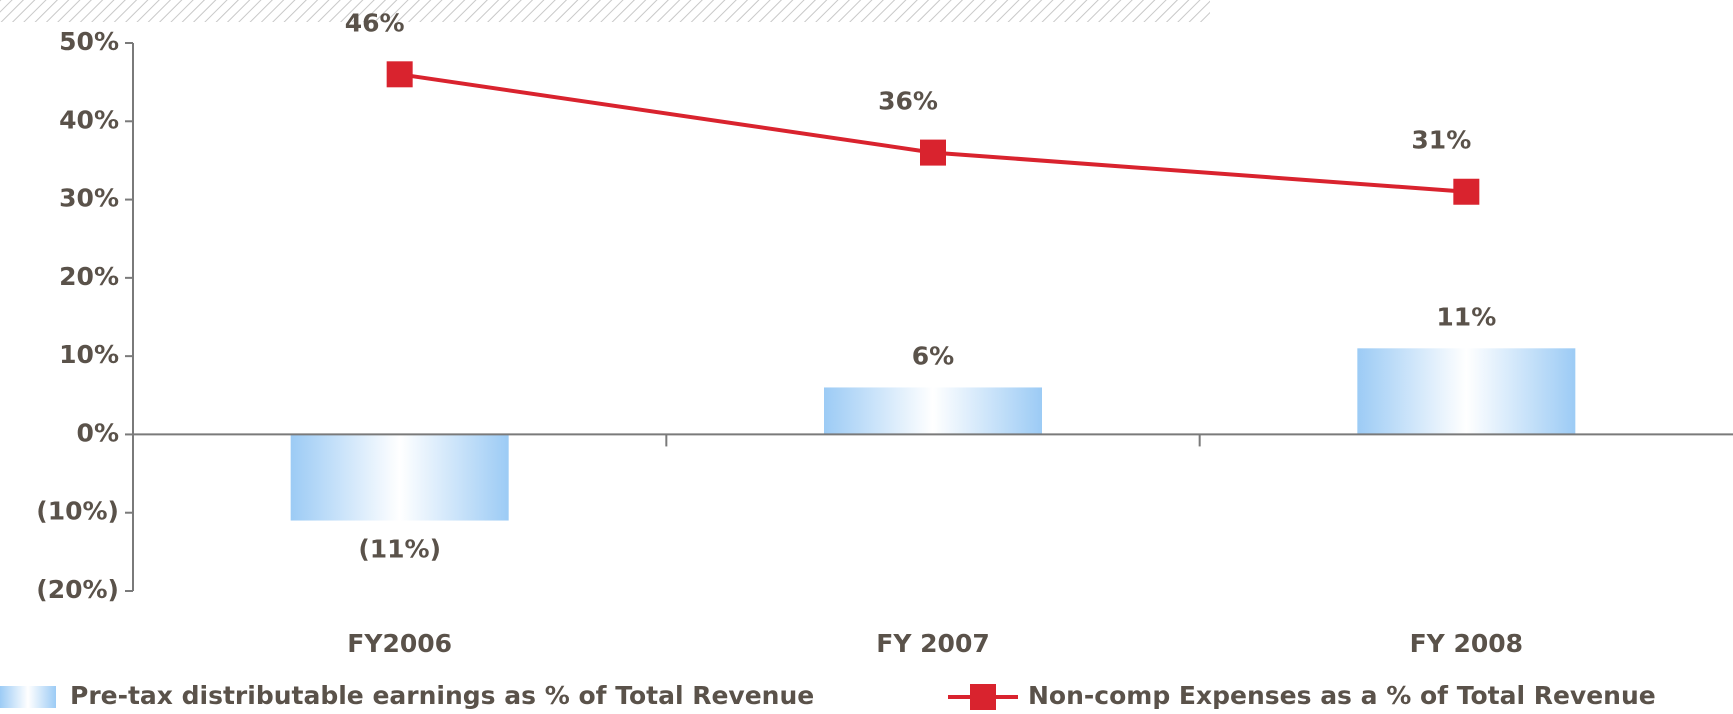  Describe the element at coordinates (983, 697) in the screenshot. I see `legend-swatch-marker` at that location.